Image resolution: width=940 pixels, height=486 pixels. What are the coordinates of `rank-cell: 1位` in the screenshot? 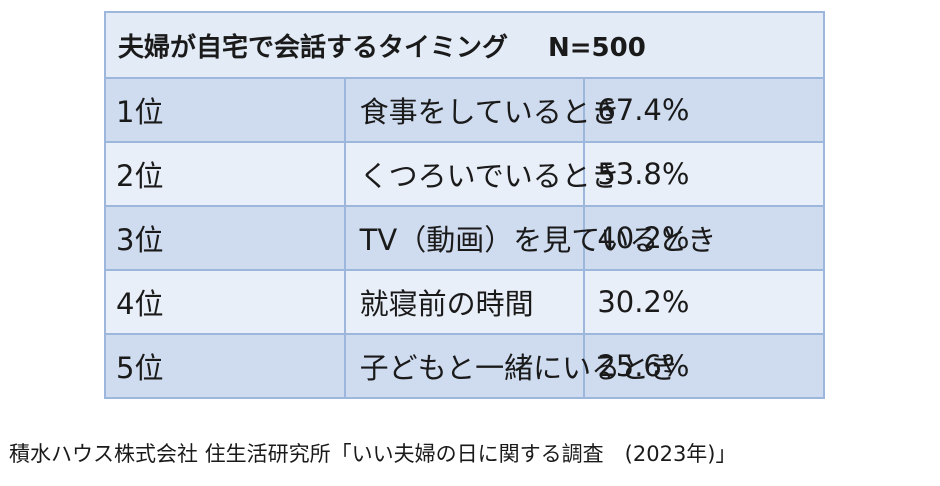 It's located at (225, 110).